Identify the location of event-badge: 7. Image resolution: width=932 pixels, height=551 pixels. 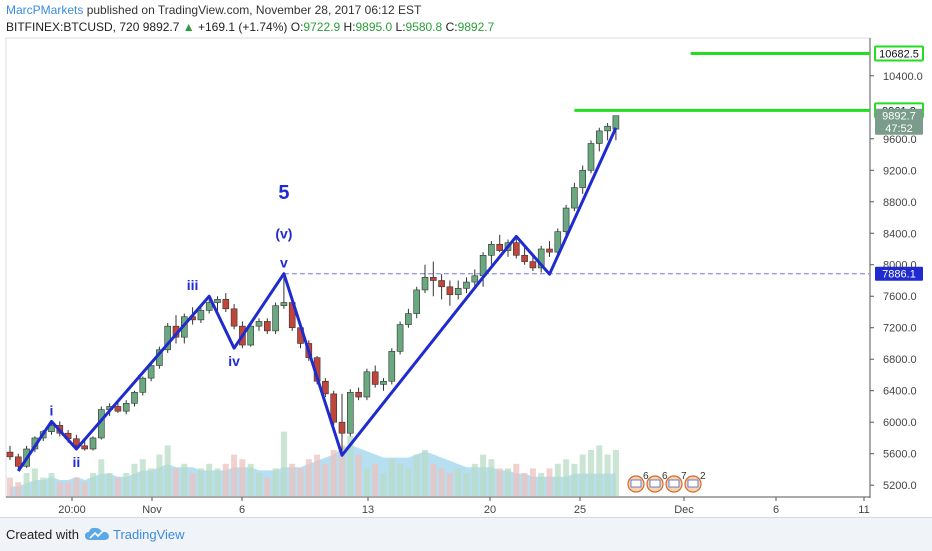
(676, 482).